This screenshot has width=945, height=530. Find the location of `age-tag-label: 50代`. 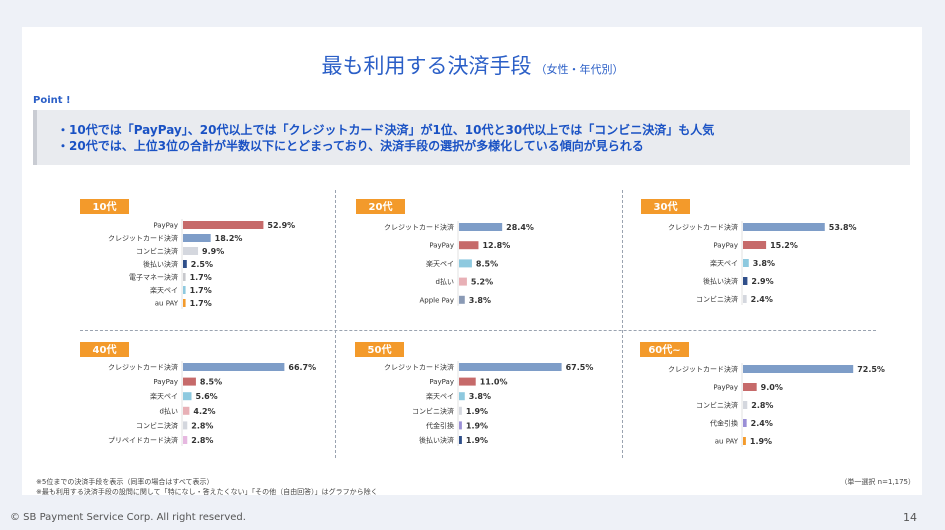

age-tag-label: 50代 is located at coordinates (380, 349).